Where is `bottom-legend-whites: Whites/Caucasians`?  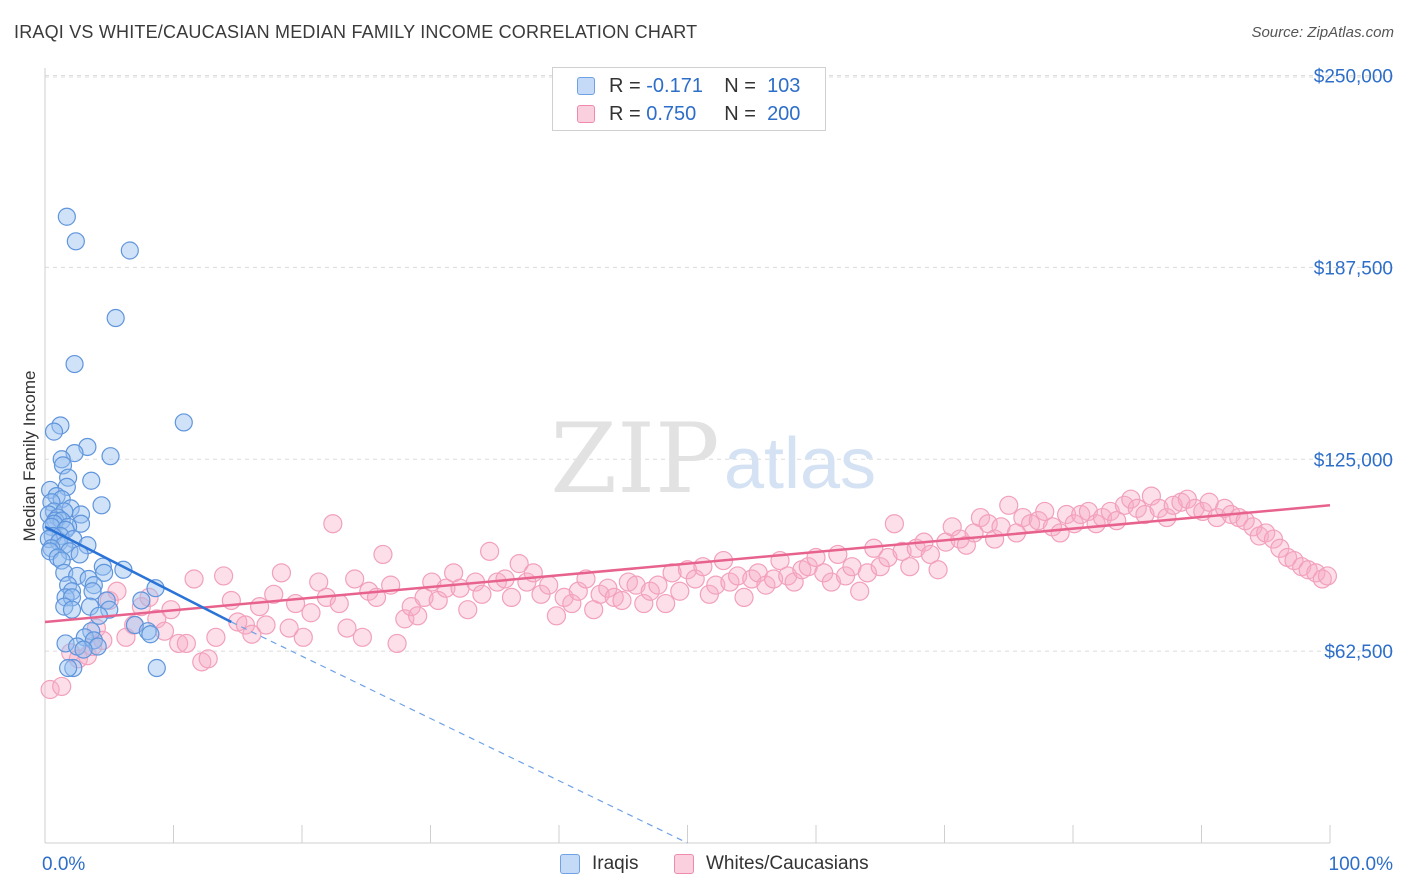 bottom-legend-whites: Whites/Caucasians is located at coordinates (771, 864).